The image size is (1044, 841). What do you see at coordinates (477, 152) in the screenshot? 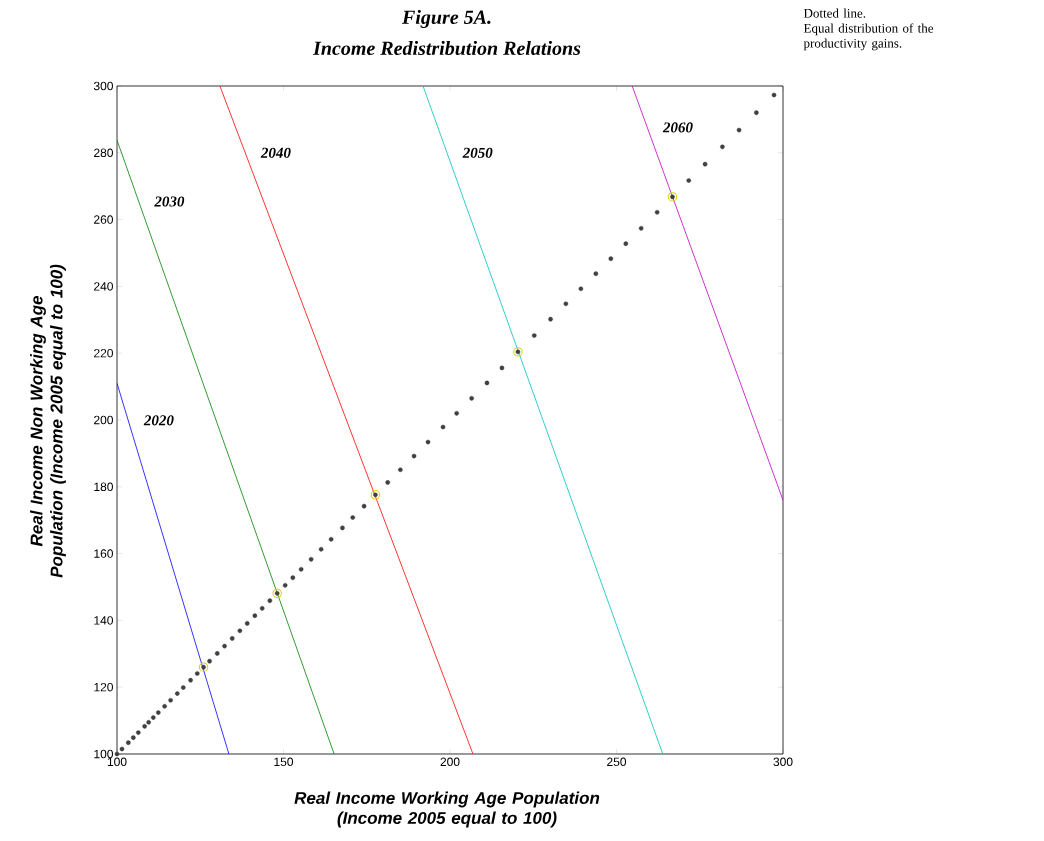
I see `series-label: 2050` at bounding box center [477, 152].